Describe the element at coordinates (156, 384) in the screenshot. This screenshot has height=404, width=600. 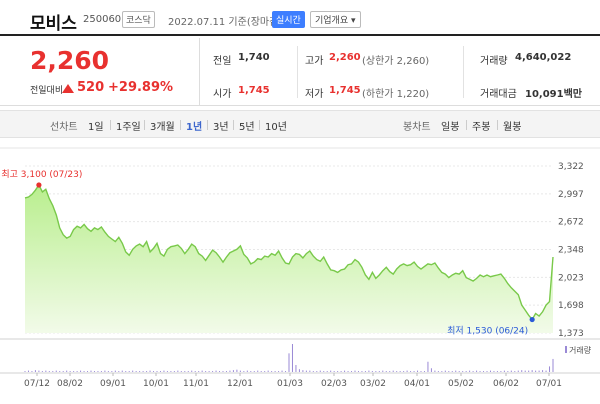
I see `x-tick-label: 10/01` at that location.